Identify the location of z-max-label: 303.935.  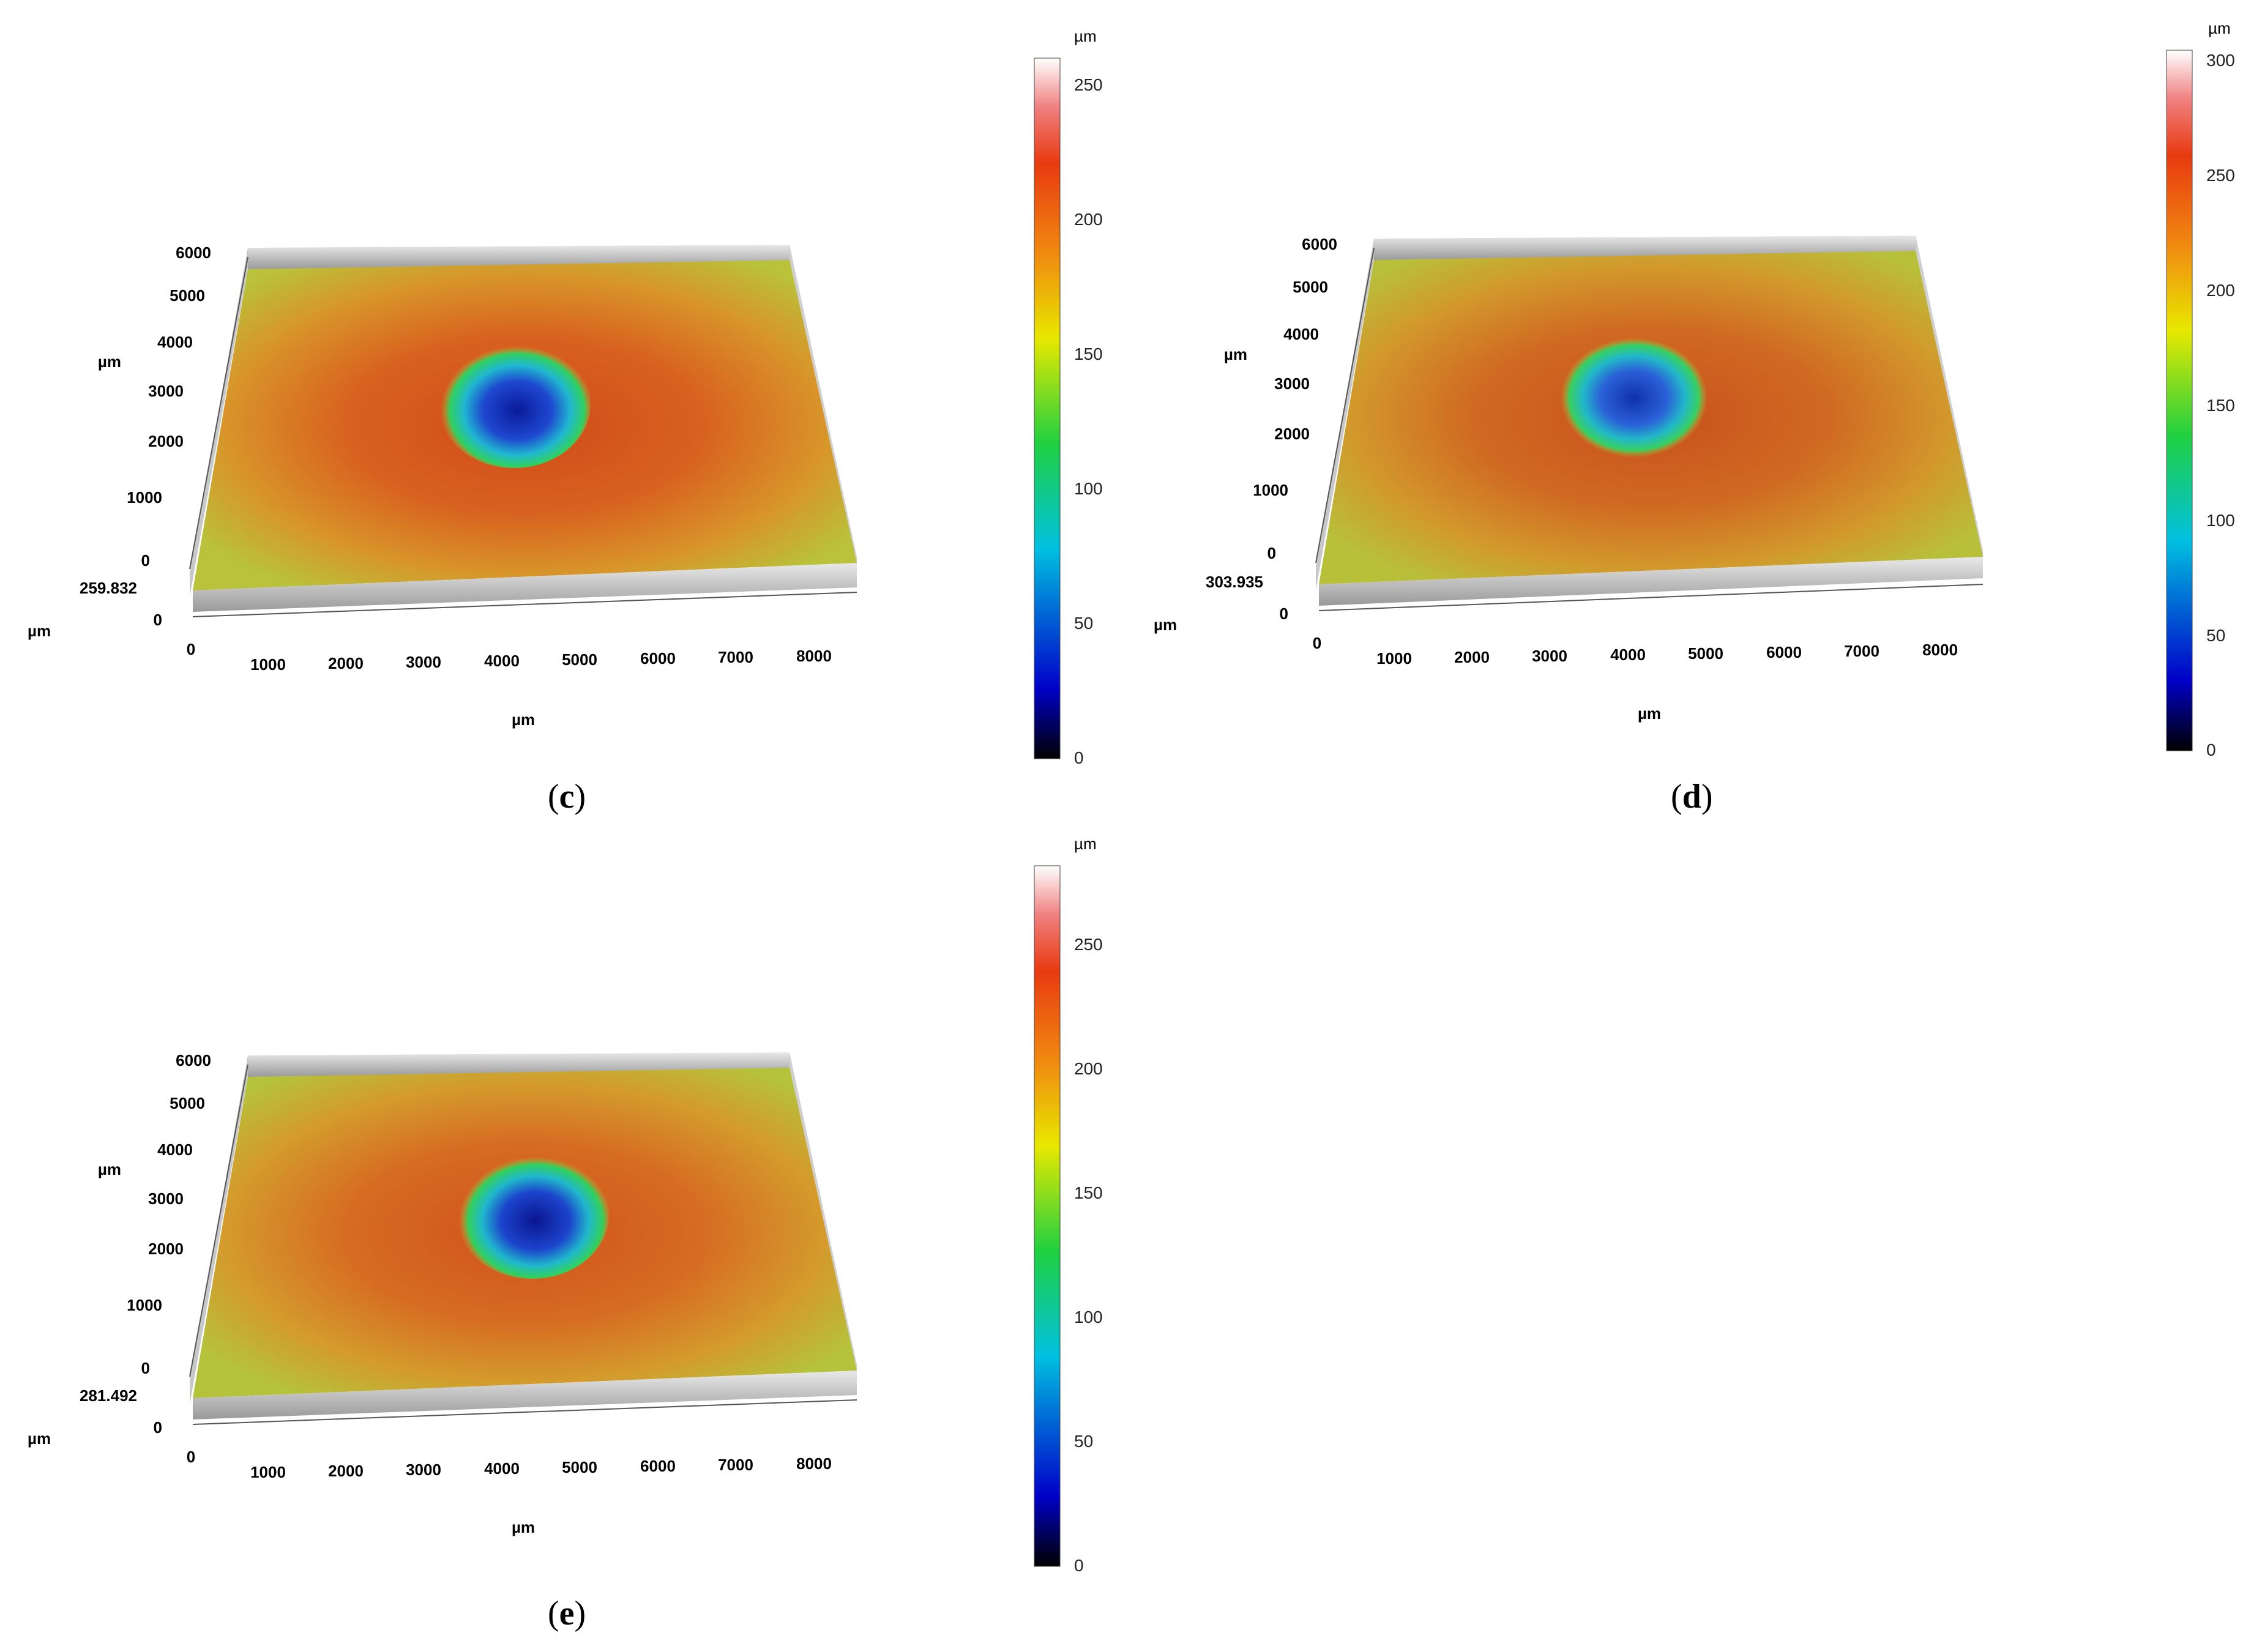
(1234, 582).